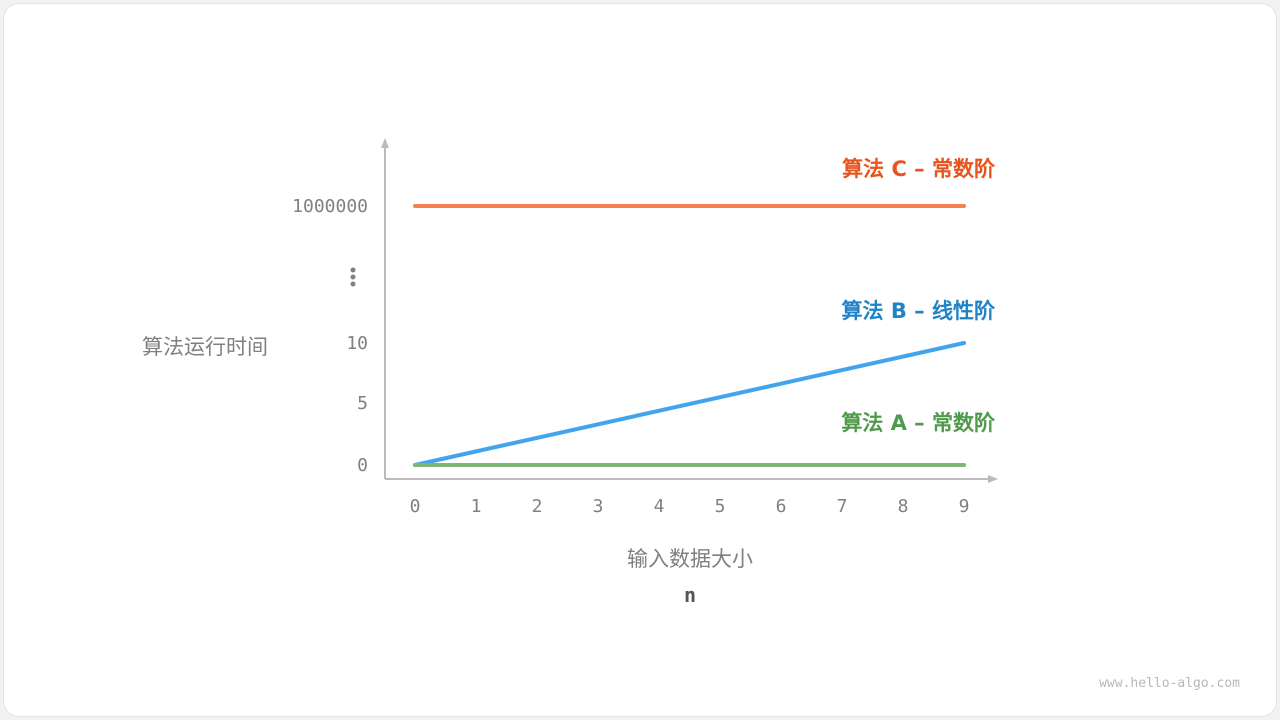  I want to click on y-axis-arrow-icon, so click(385, 143).